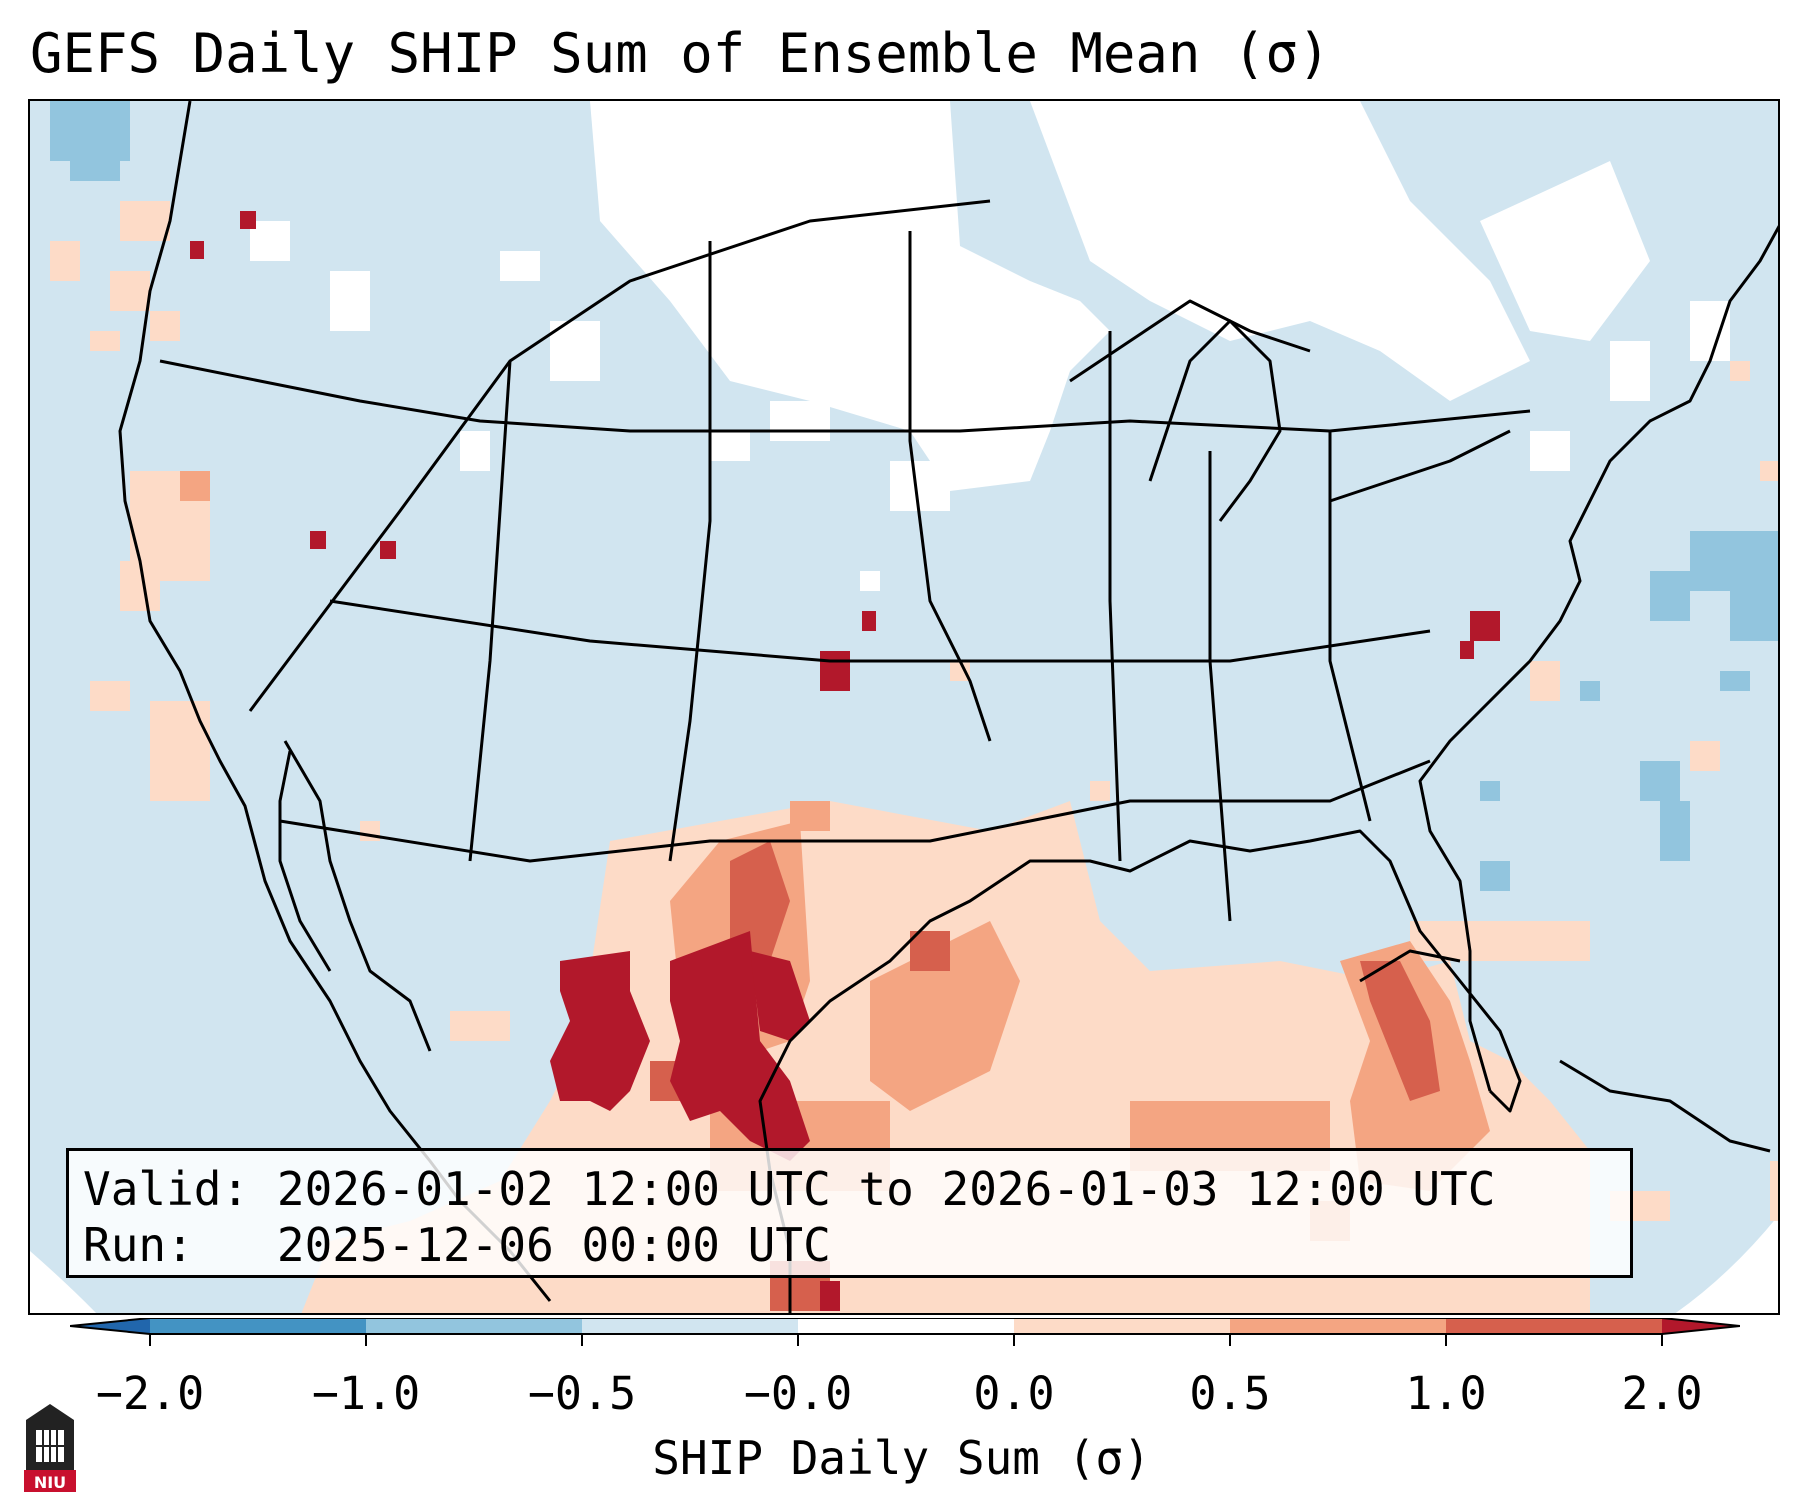 The width and height of the screenshot is (1803, 1506). What do you see at coordinates (690, 551) in the screenshot?
I see `state-line-f` at bounding box center [690, 551].